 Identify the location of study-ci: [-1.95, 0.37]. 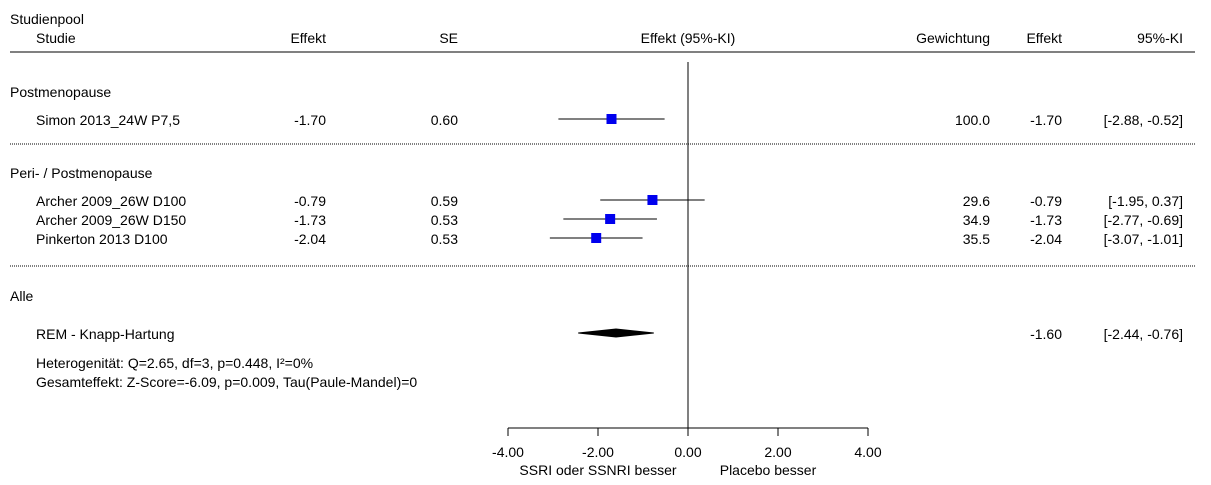
(1145, 201).